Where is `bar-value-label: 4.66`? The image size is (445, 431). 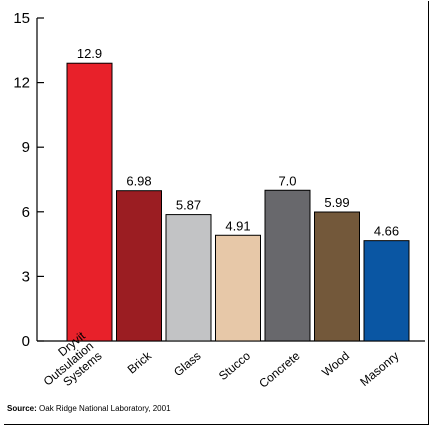
bar-value-label: 4.66 is located at coordinates (386, 231).